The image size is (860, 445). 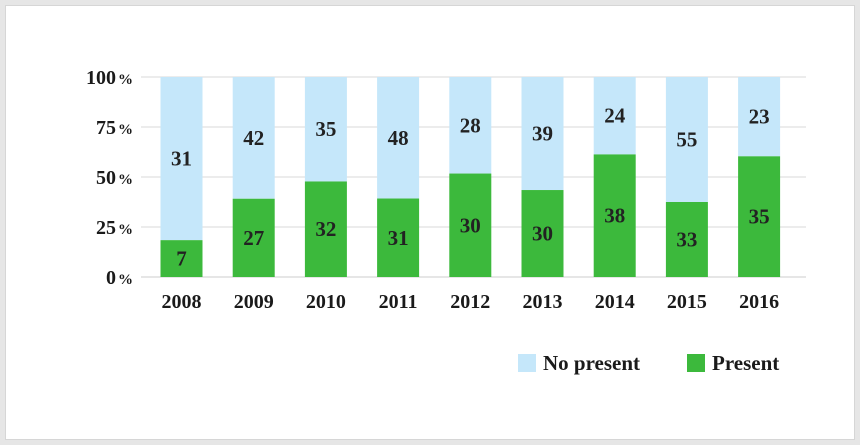 I want to click on data-label-no-present: 39, so click(x=542, y=134).